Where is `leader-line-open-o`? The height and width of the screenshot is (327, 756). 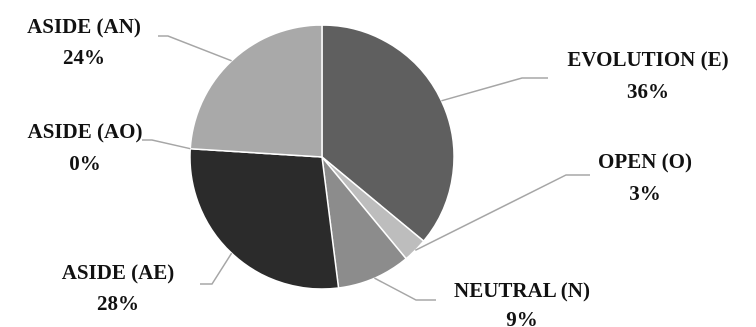
leader-line-open-o is located at coordinates (502, 212).